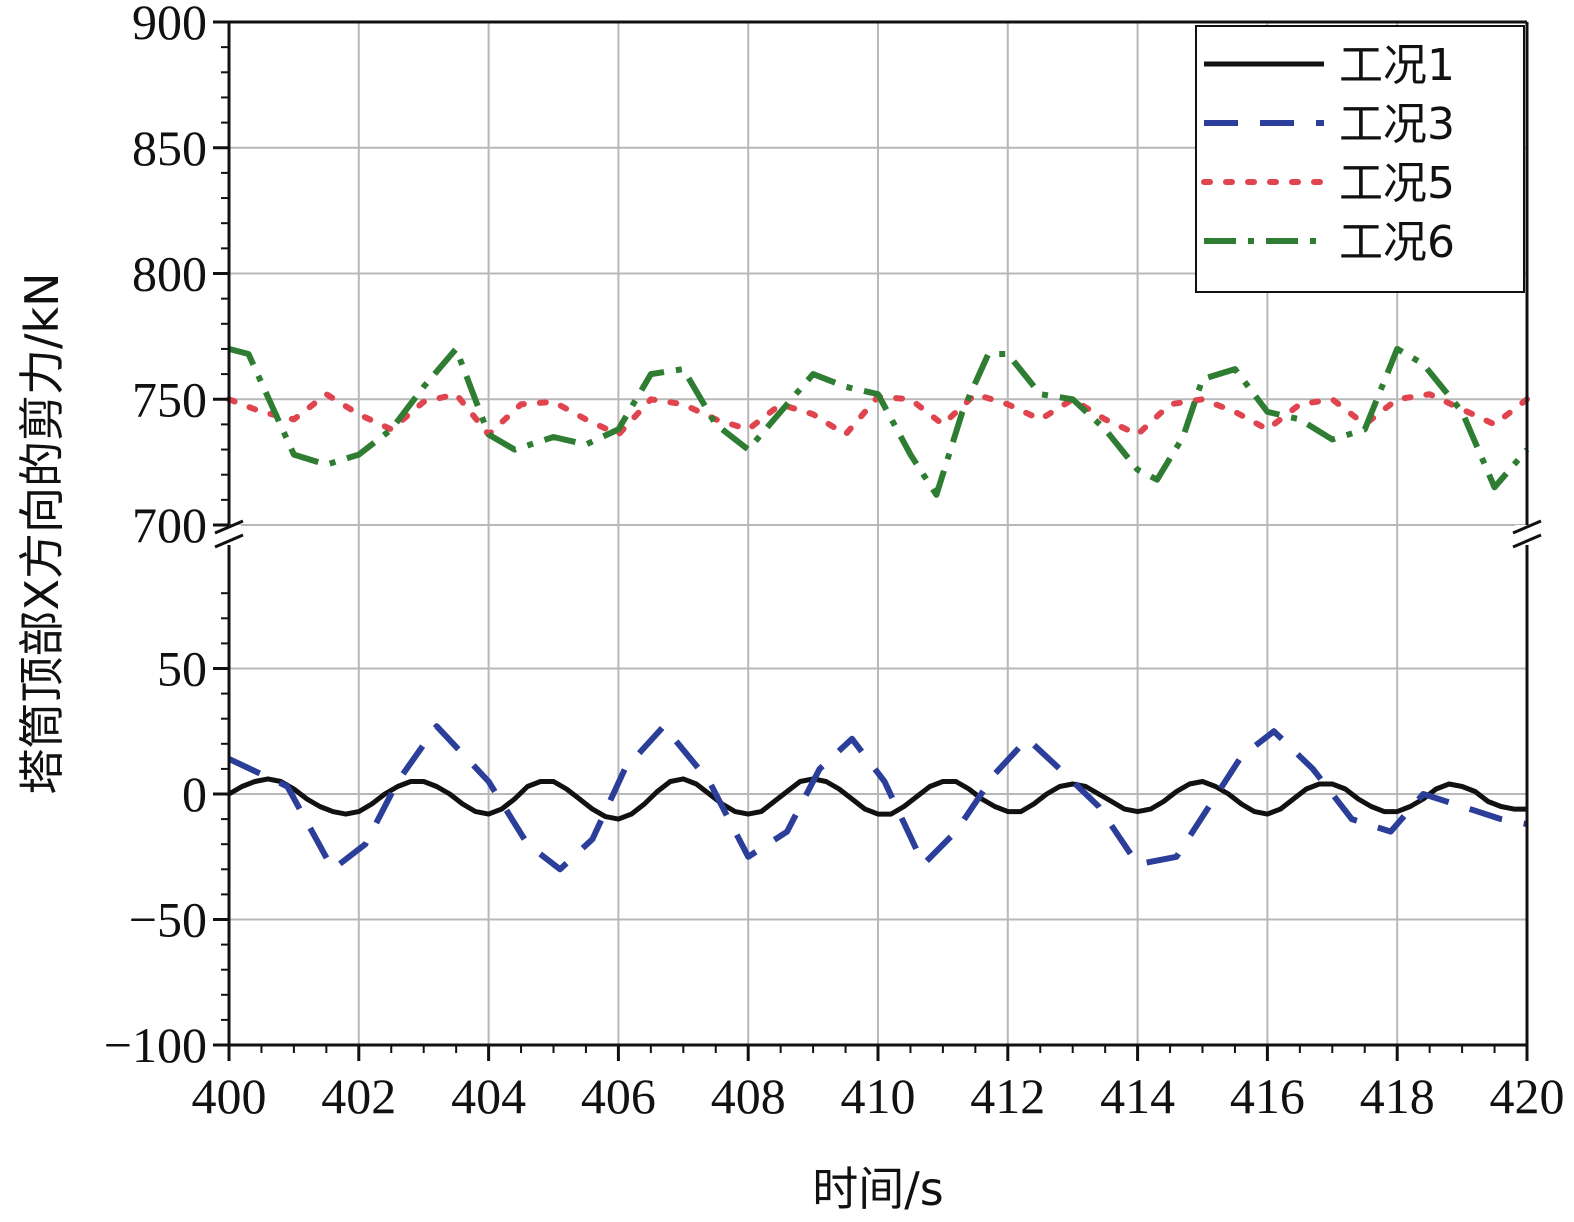  What do you see at coordinates (169, 25) in the screenshot?
I see `y-tick-label: 900` at bounding box center [169, 25].